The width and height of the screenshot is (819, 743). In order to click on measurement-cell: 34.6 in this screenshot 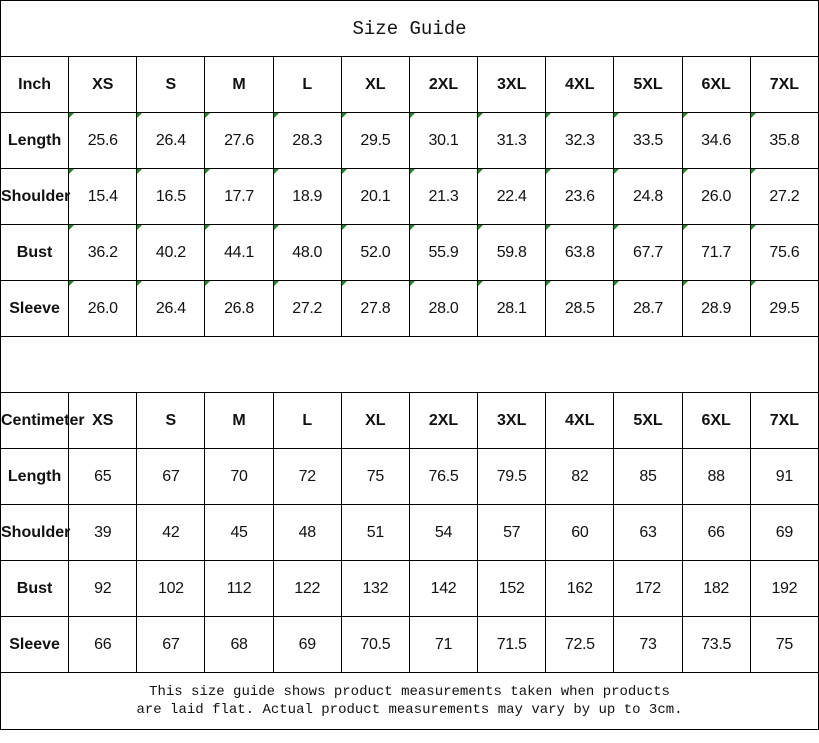, I will do `click(716, 140)`.